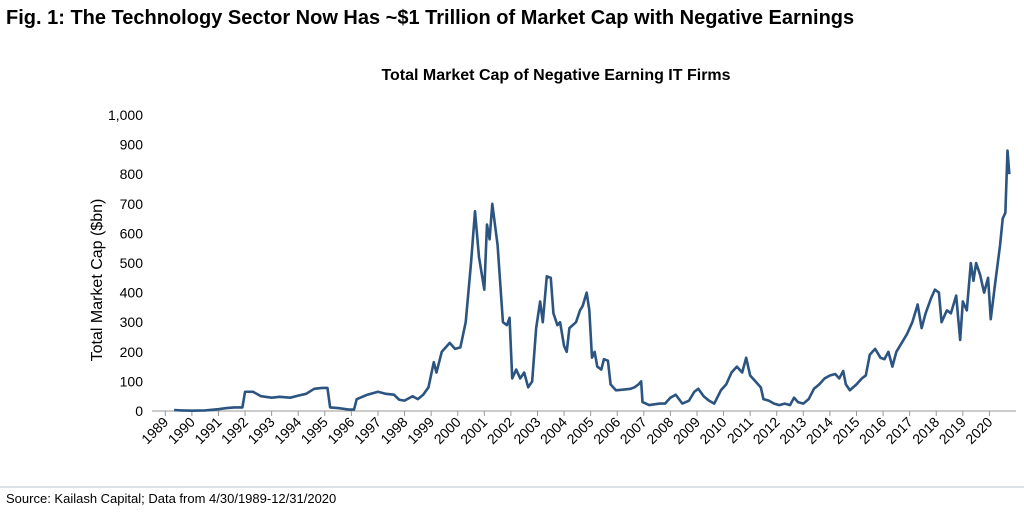  Describe the element at coordinates (792, 430) in the screenshot. I see `x-tick-label: 2013` at that location.